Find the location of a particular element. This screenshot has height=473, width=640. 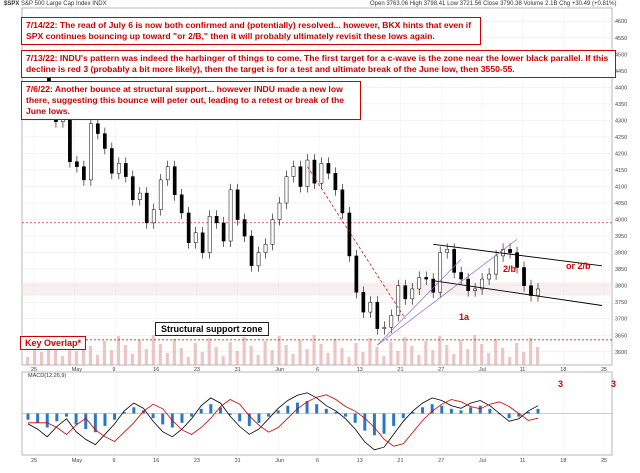

x-tick-label-bottom: May is located at coordinates (77, 461).